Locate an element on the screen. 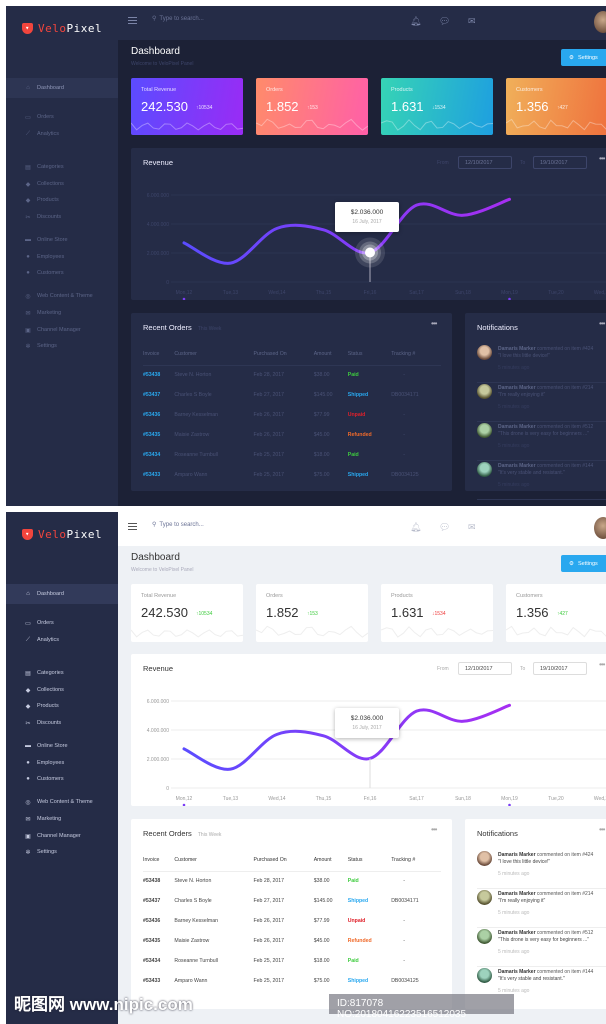 The width and height of the screenshot is (606, 1024). column-header: Tracking # is located at coordinates (416, 860).